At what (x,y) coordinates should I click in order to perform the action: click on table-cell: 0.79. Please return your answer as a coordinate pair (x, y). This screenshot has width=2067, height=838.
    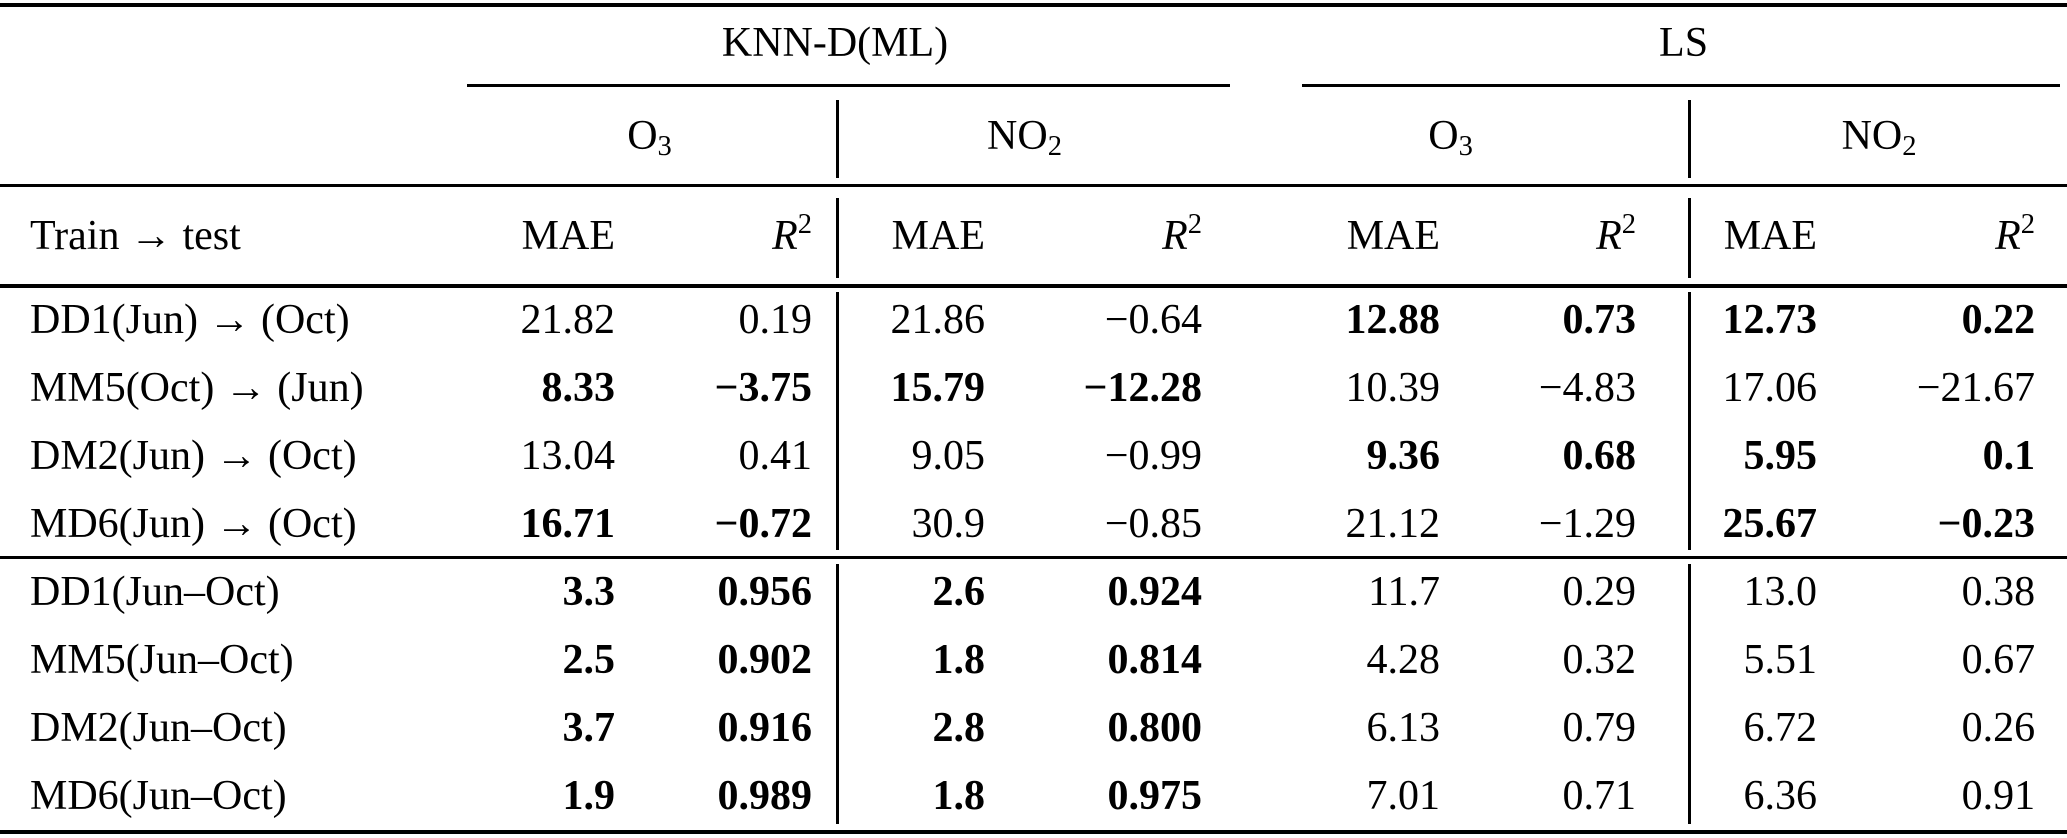
    Looking at the image, I should click on (1599, 728).